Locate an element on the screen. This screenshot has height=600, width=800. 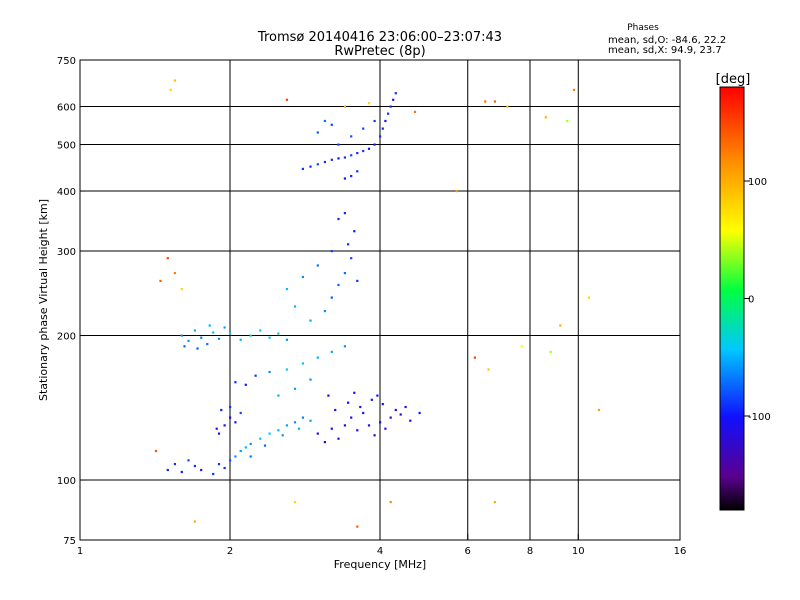
chart-title: Tromsø 20140416 23:06:00–23:07:43 is located at coordinates (379, 37).